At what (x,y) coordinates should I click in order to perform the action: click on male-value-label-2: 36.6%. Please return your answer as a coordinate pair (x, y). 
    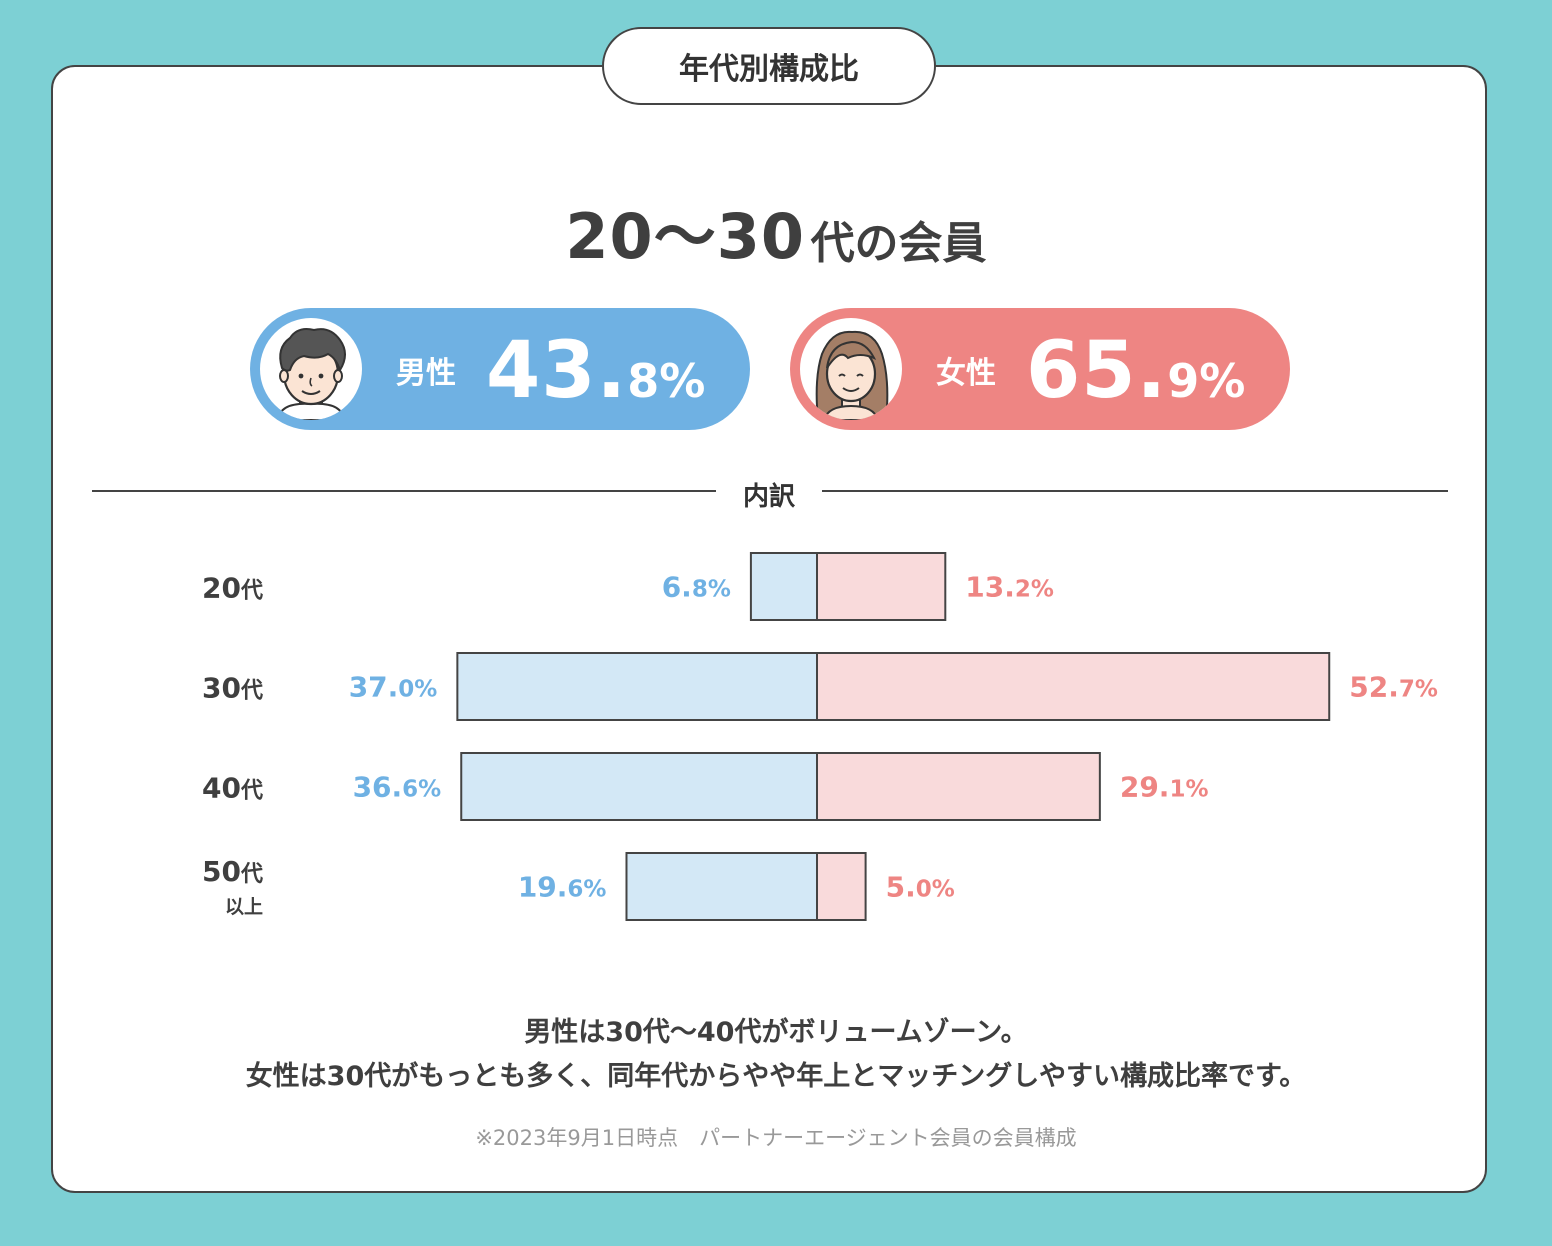
    Looking at the image, I should click on (397, 787).